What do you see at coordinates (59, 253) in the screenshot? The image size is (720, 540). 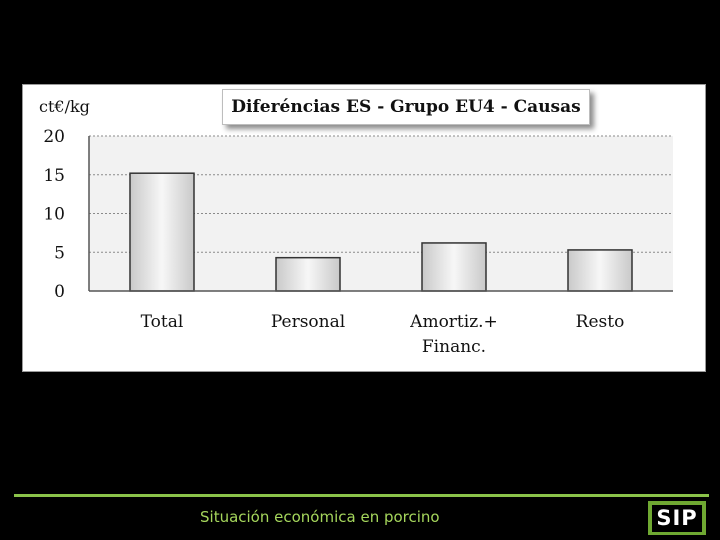 I see `y-tick-label: 5` at bounding box center [59, 253].